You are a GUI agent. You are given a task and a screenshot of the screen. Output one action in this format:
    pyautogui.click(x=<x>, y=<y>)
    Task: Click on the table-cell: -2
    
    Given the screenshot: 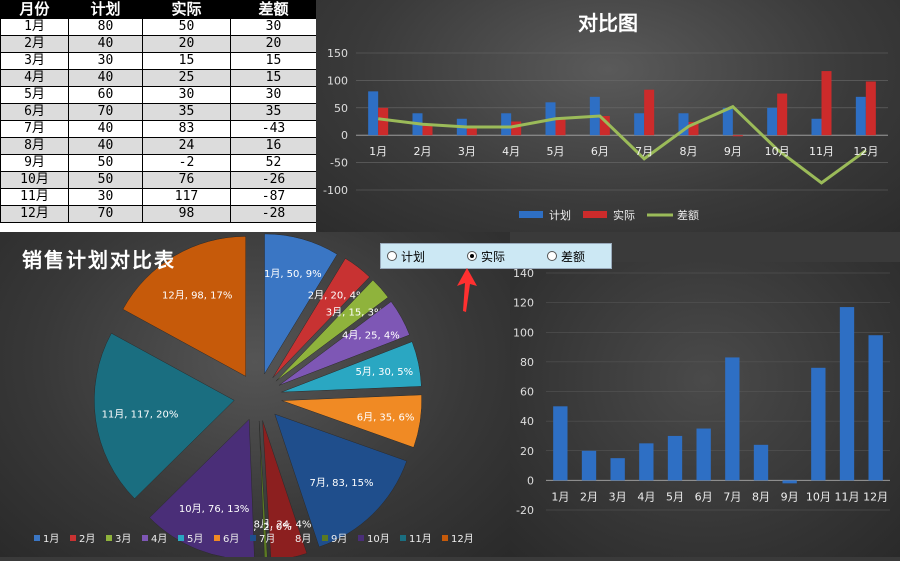 What is the action you would take?
    pyautogui.click(x=186, y=163)
    